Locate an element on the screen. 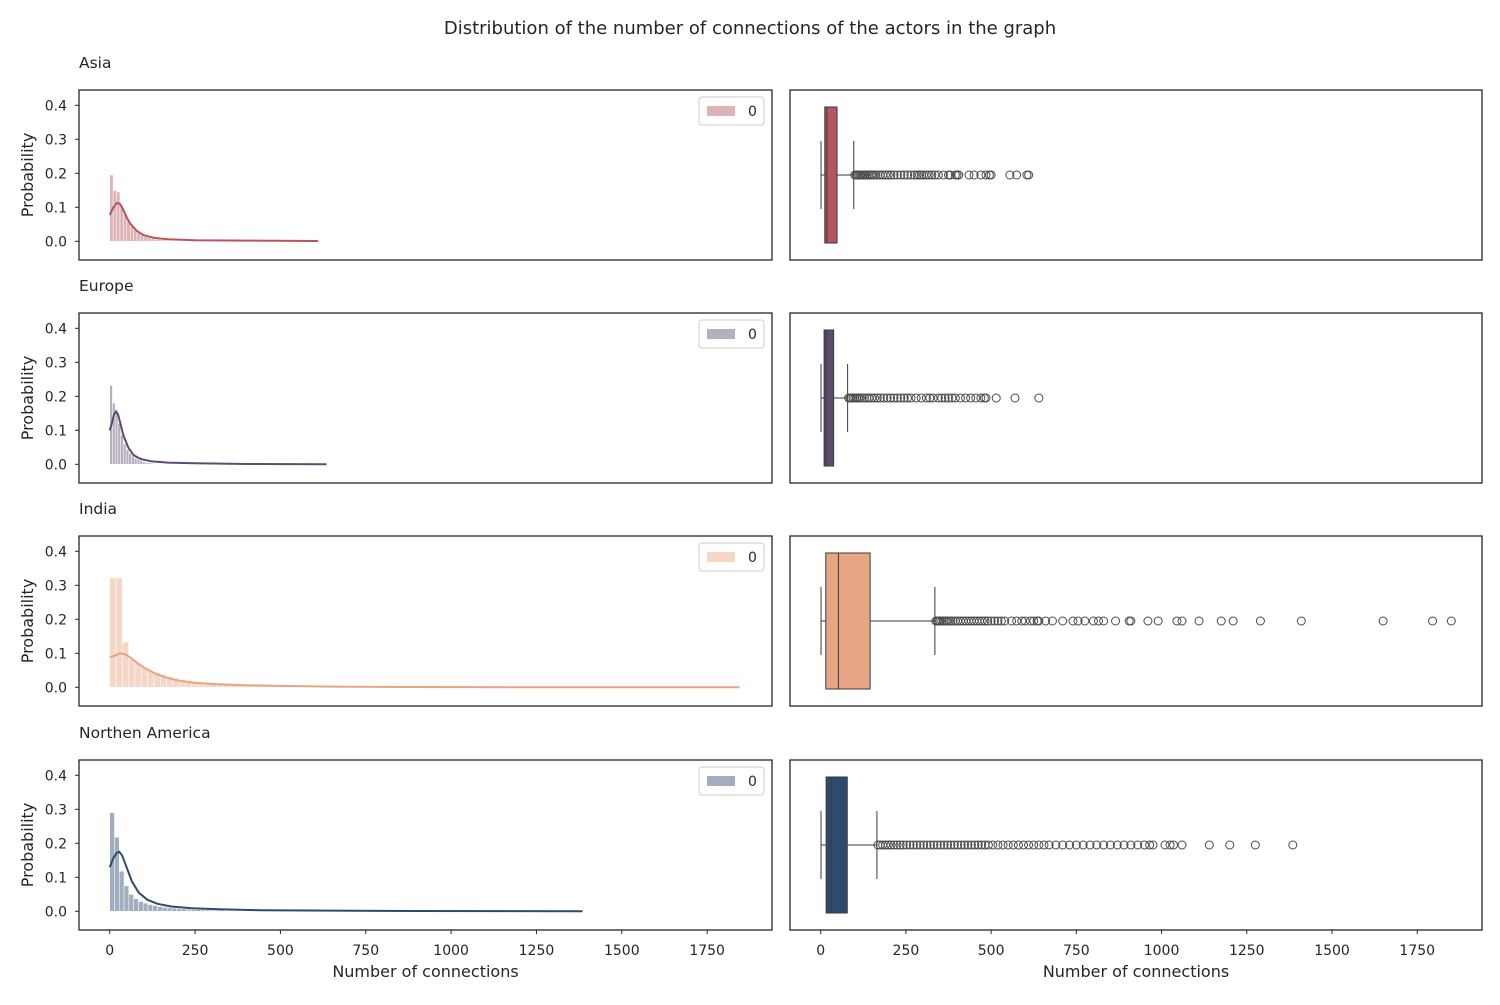 This screenshot has height=1005, width=1500. x-tick-label: 0 is located at coordinates (109, 951).